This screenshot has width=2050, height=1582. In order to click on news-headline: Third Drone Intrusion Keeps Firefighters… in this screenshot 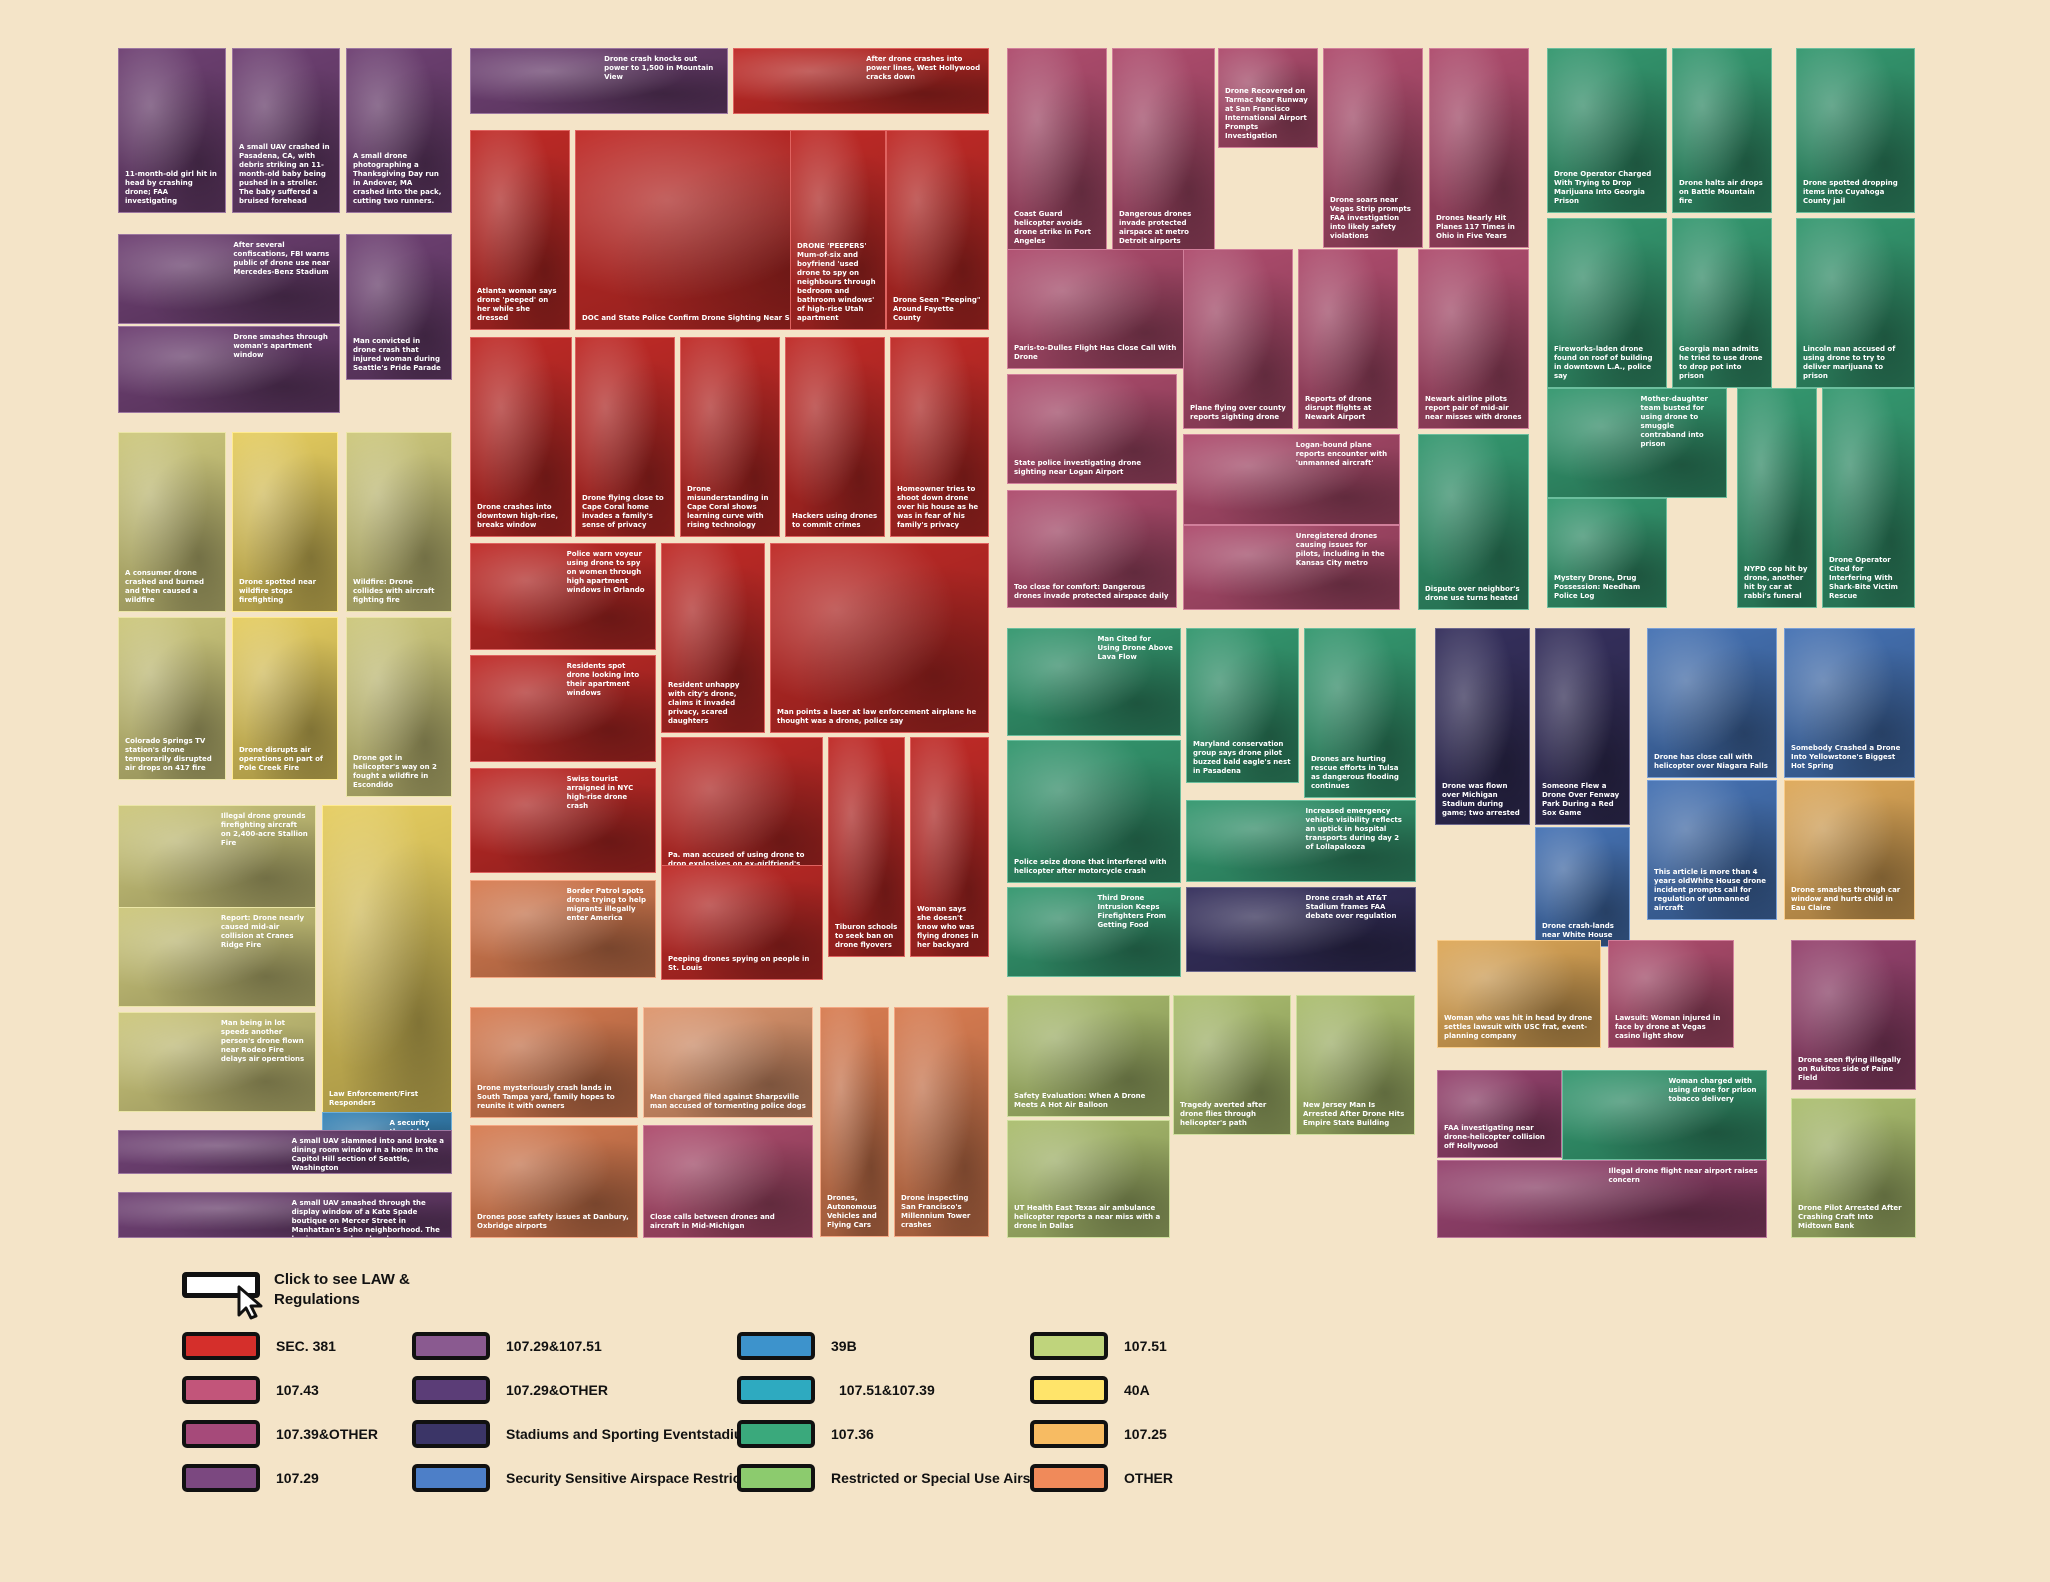, I will do `click(1132, 911)`.